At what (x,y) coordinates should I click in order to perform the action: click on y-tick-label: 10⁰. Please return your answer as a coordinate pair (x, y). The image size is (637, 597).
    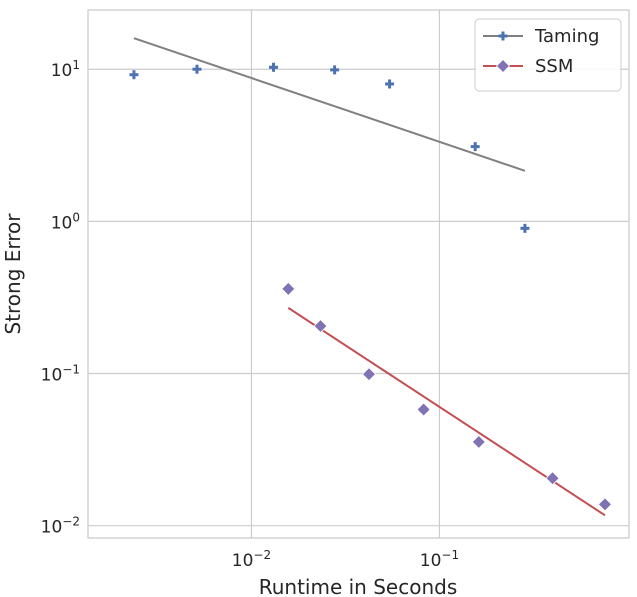
    Looking at the image, I should click on (65, 221).